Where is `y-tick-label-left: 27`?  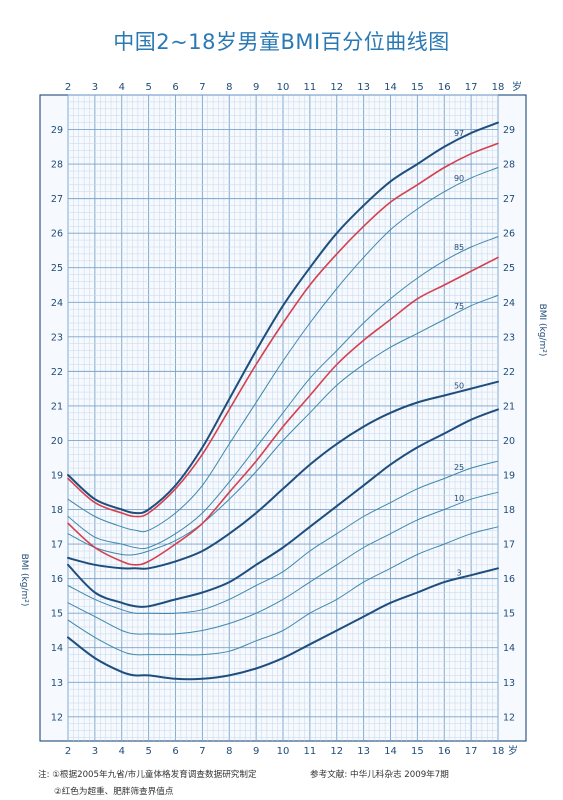 y-tick-label-left: 27 is located at coordinates (57, 199).